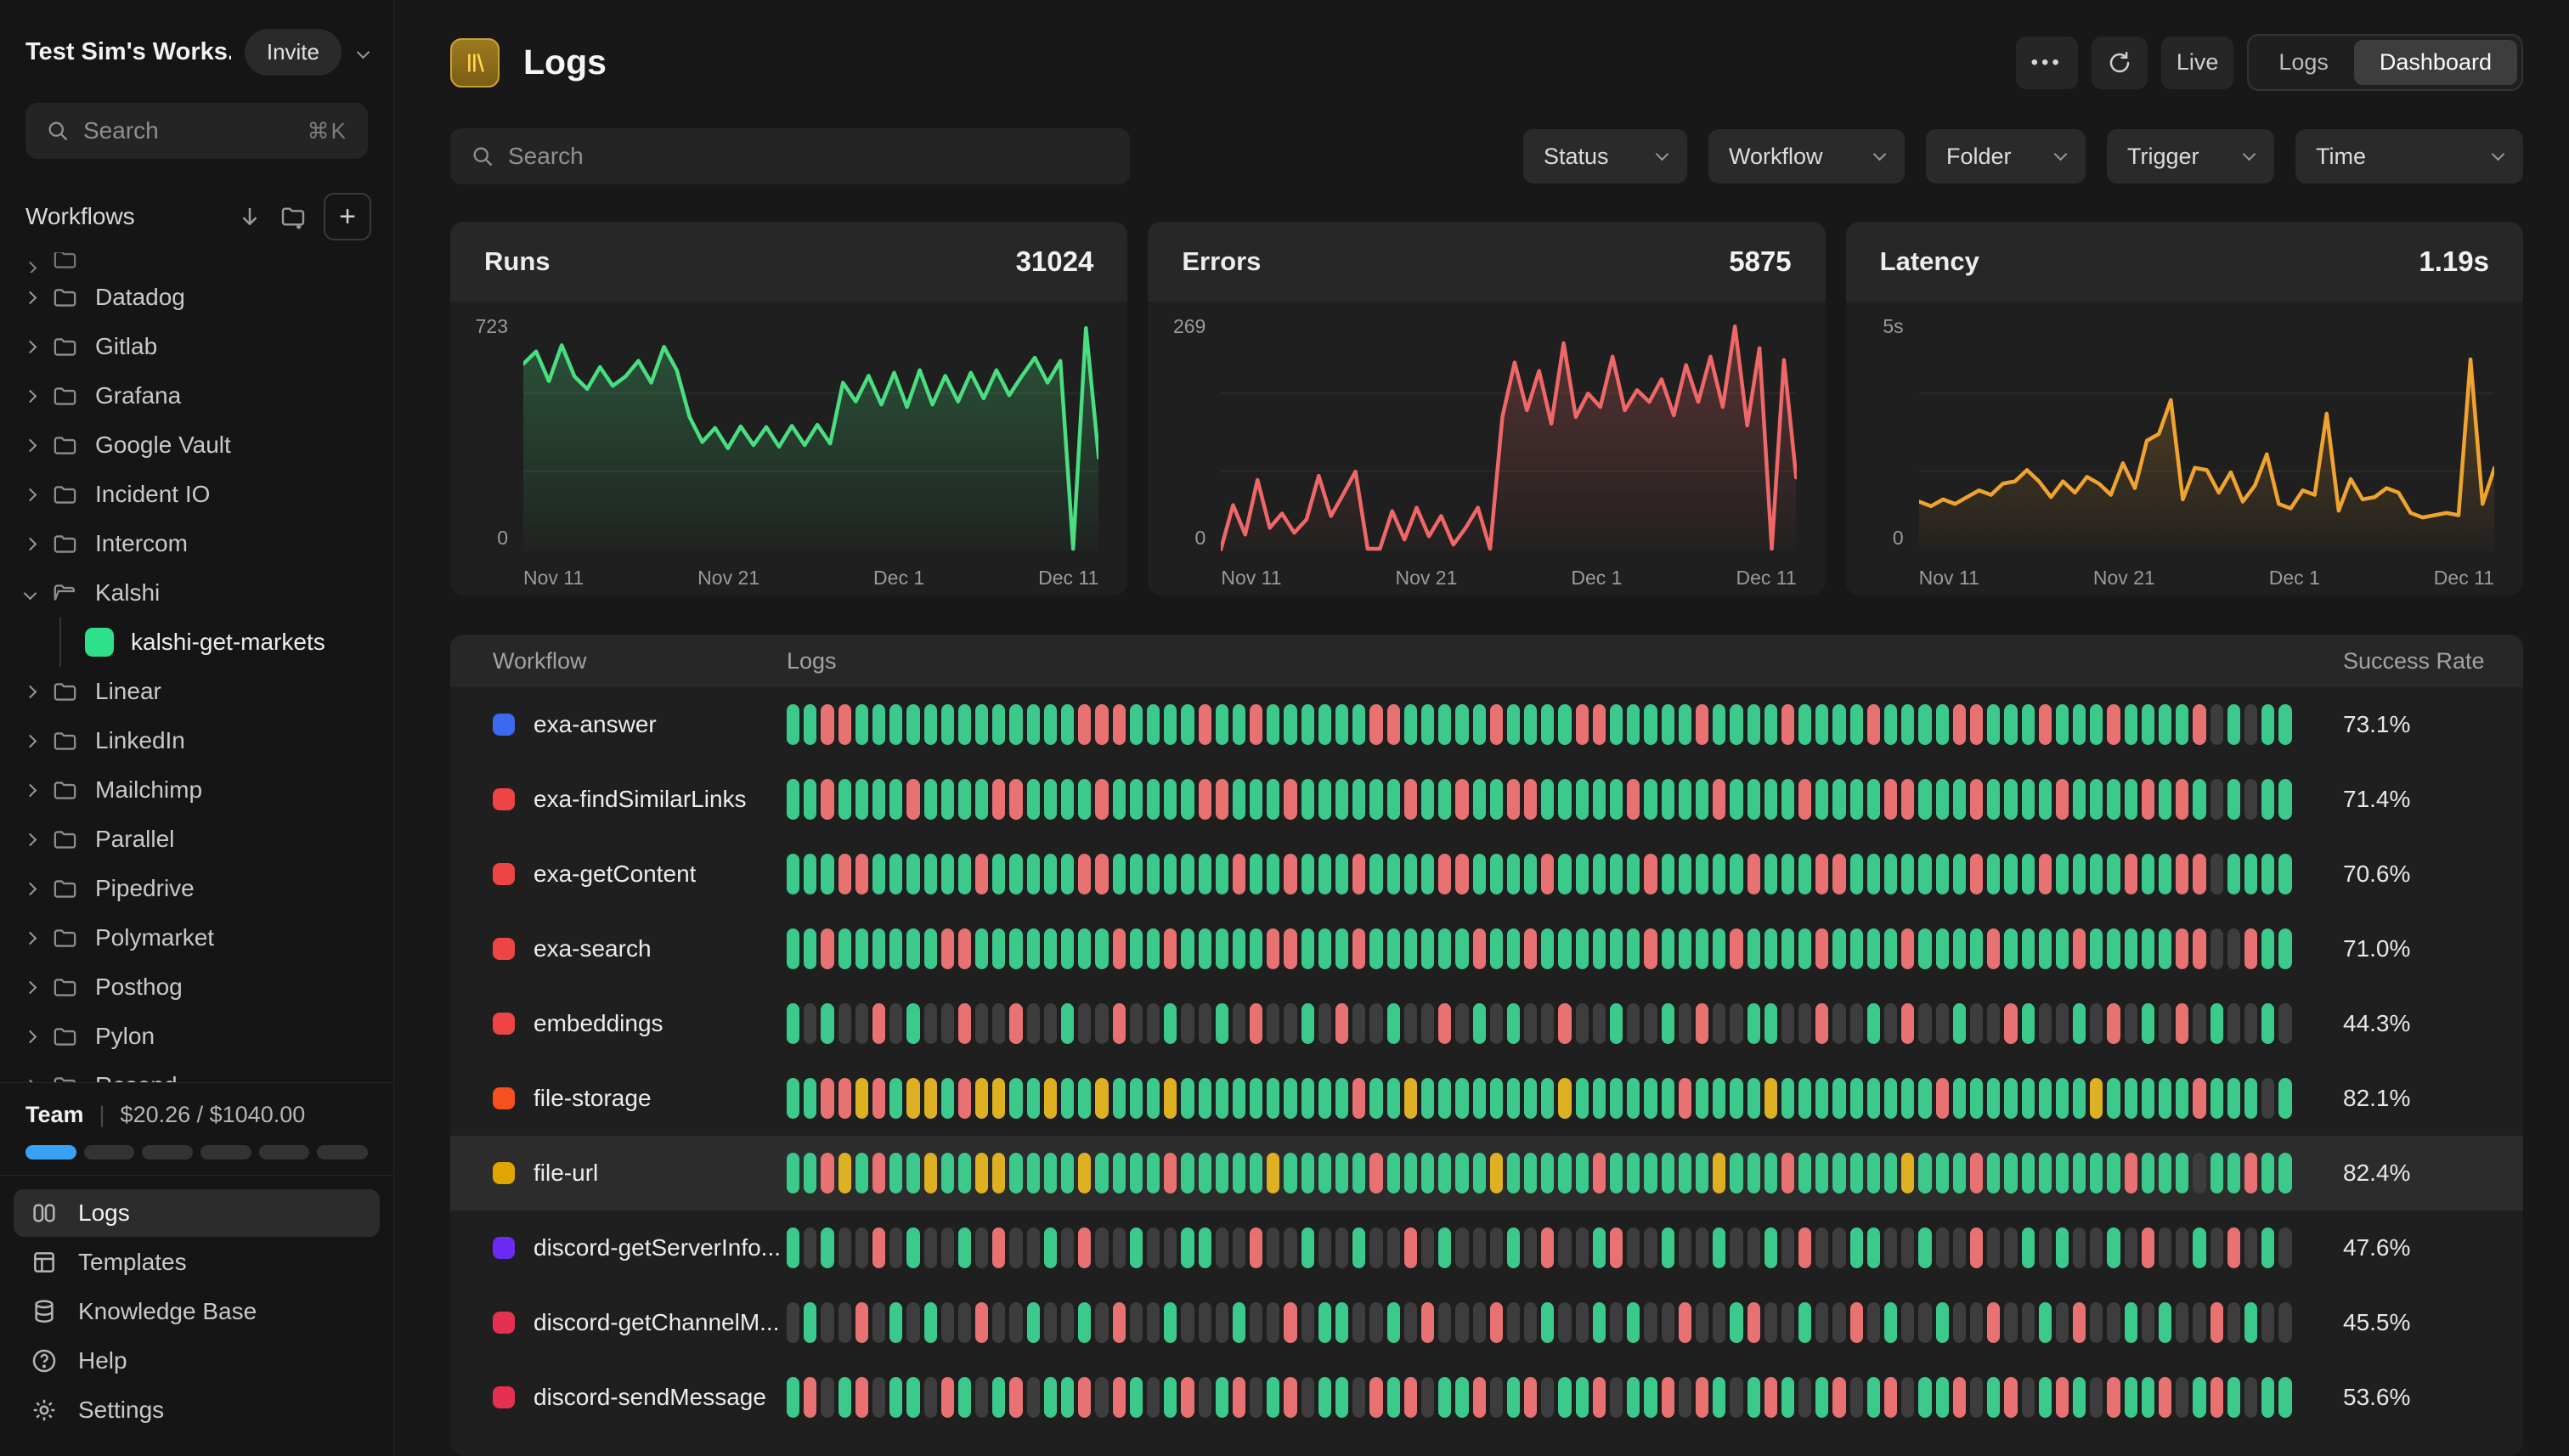 This screenshot has height=1456, width=2569. I want to click on chevron-right-icon, so click(30, 298).